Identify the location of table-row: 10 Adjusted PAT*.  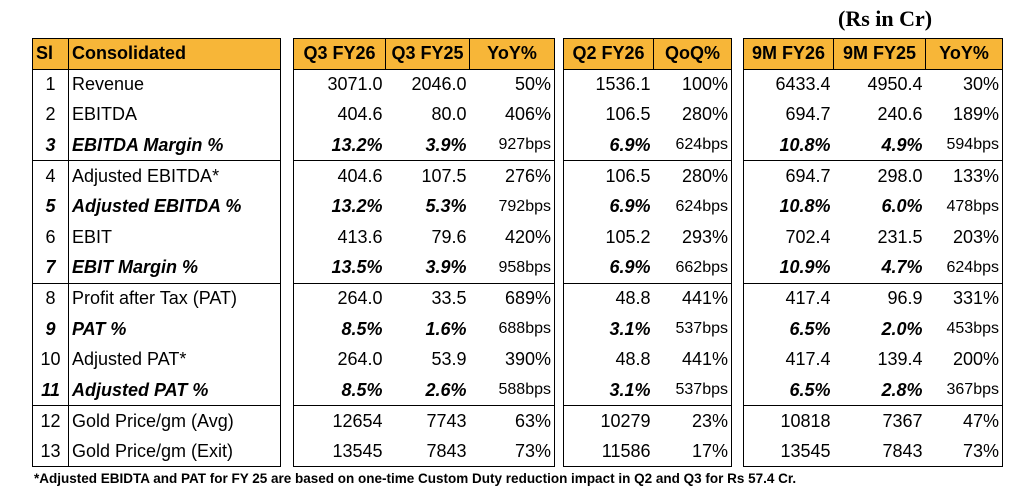
(156, 360).